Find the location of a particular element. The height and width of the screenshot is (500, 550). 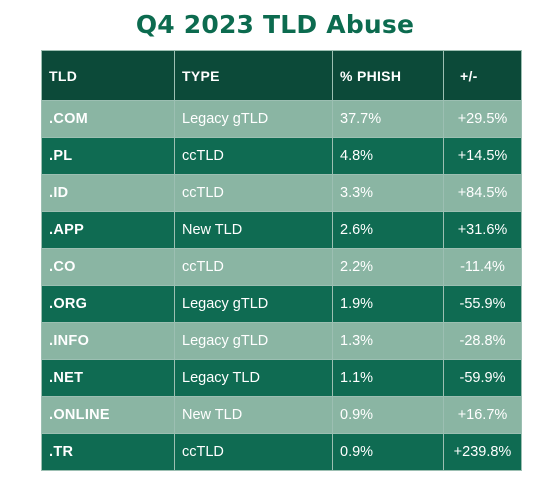

cell-type: Legacy TLD is located at coordinates (253, 378).